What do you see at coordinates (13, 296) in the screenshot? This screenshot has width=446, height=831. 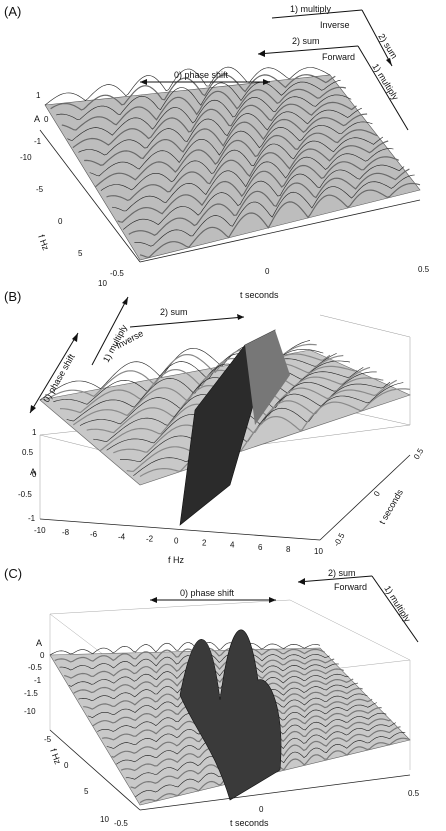 I see `panel-letter: (B)` at bounding box center [13, 296].